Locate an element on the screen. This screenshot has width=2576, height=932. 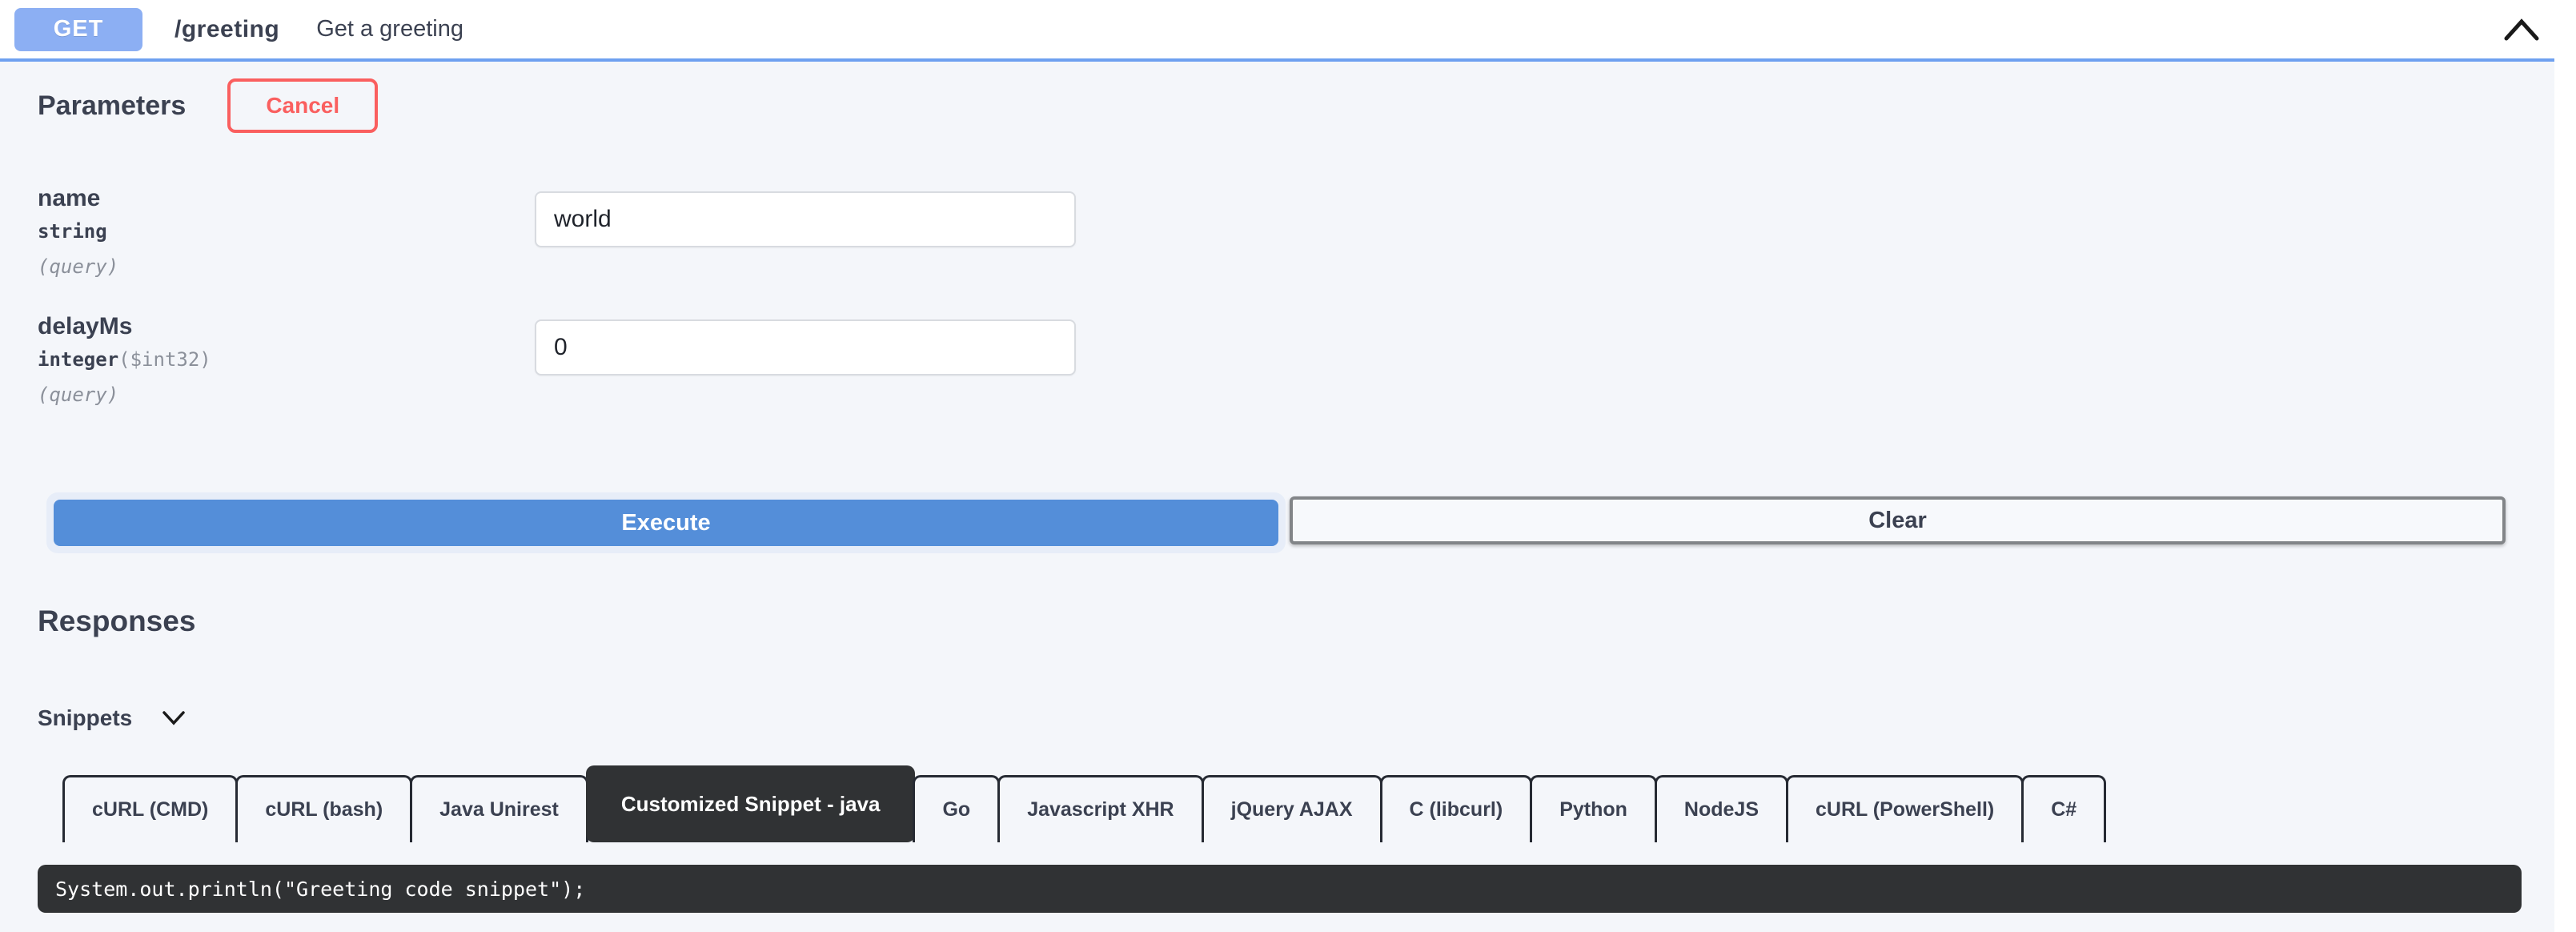
execute-button-wrapper: Execute is located at coordinates (666, 522).